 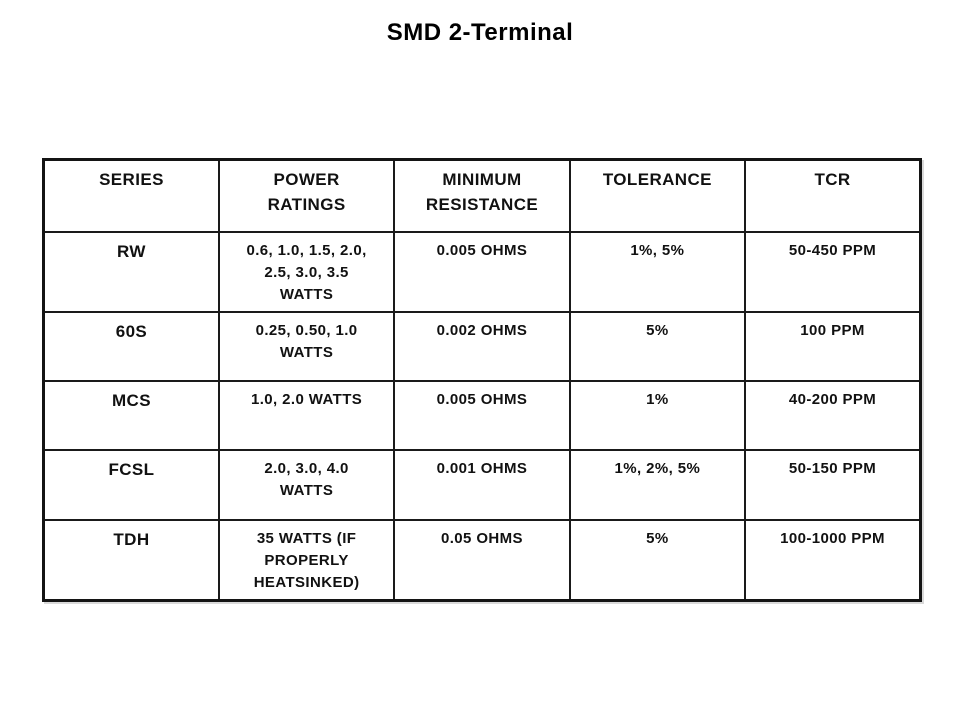 I want to click on cell-tcr: 50-450 PPM, so click(x=833, y=272).